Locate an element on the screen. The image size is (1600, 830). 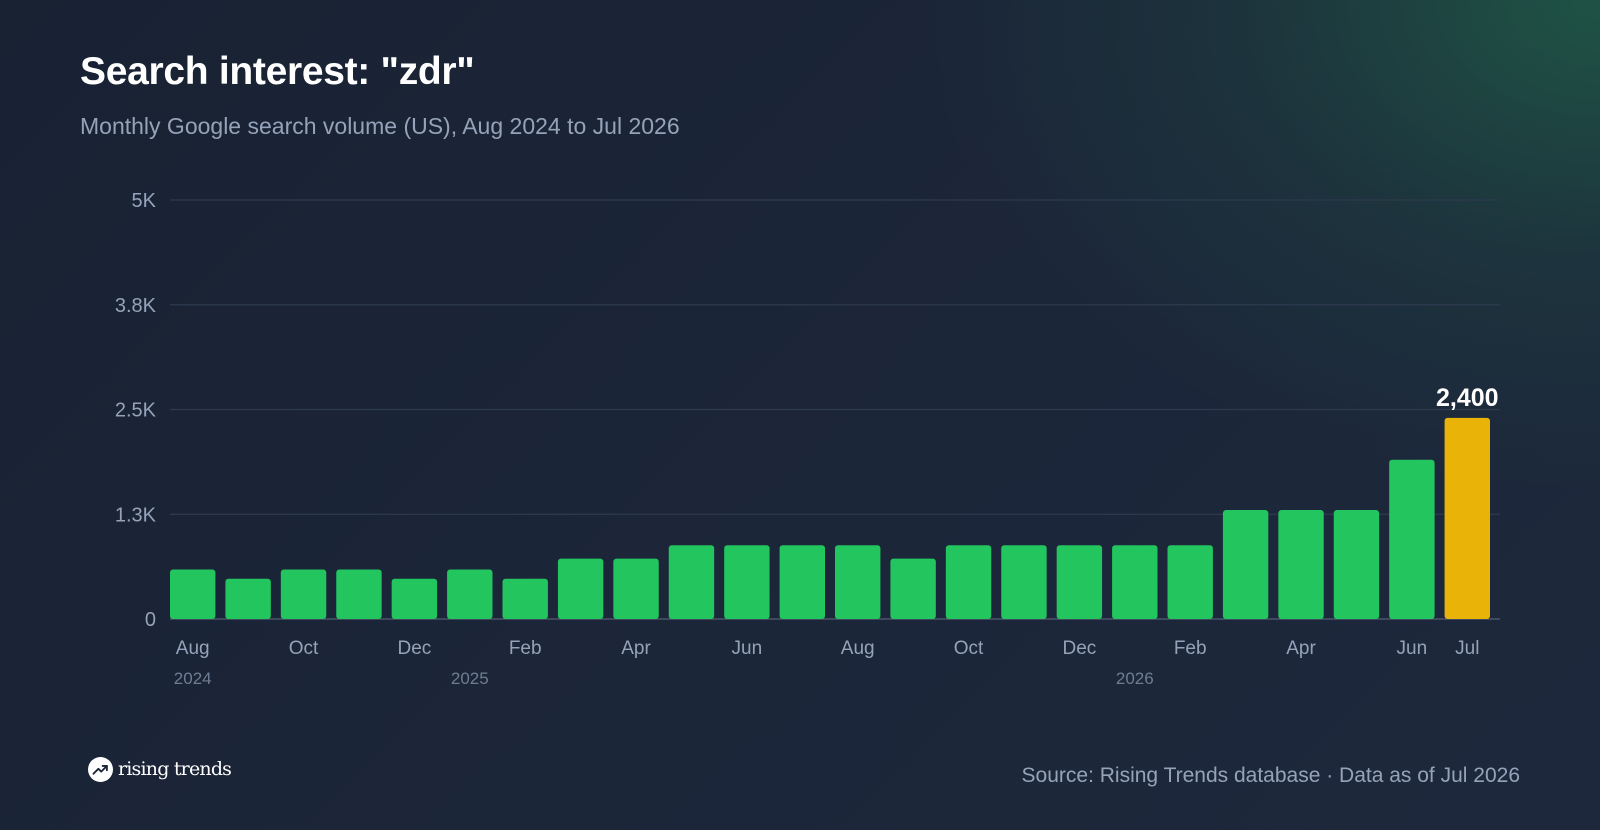
y-tick-label: 0 is located at coordinates (150, 620).